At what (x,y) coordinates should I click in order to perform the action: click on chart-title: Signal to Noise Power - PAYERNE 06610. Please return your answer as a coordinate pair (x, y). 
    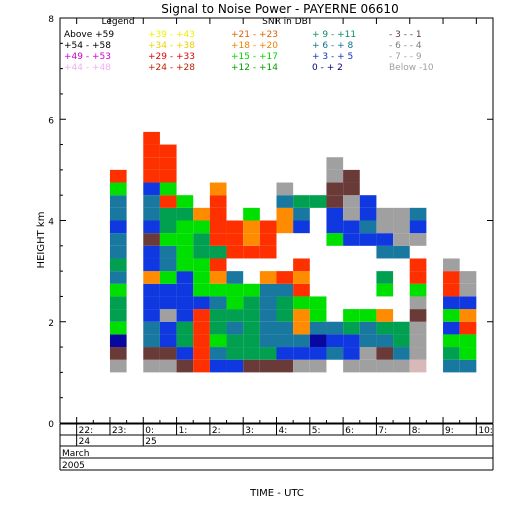
    Looking at the image, I should click on (279, 9).